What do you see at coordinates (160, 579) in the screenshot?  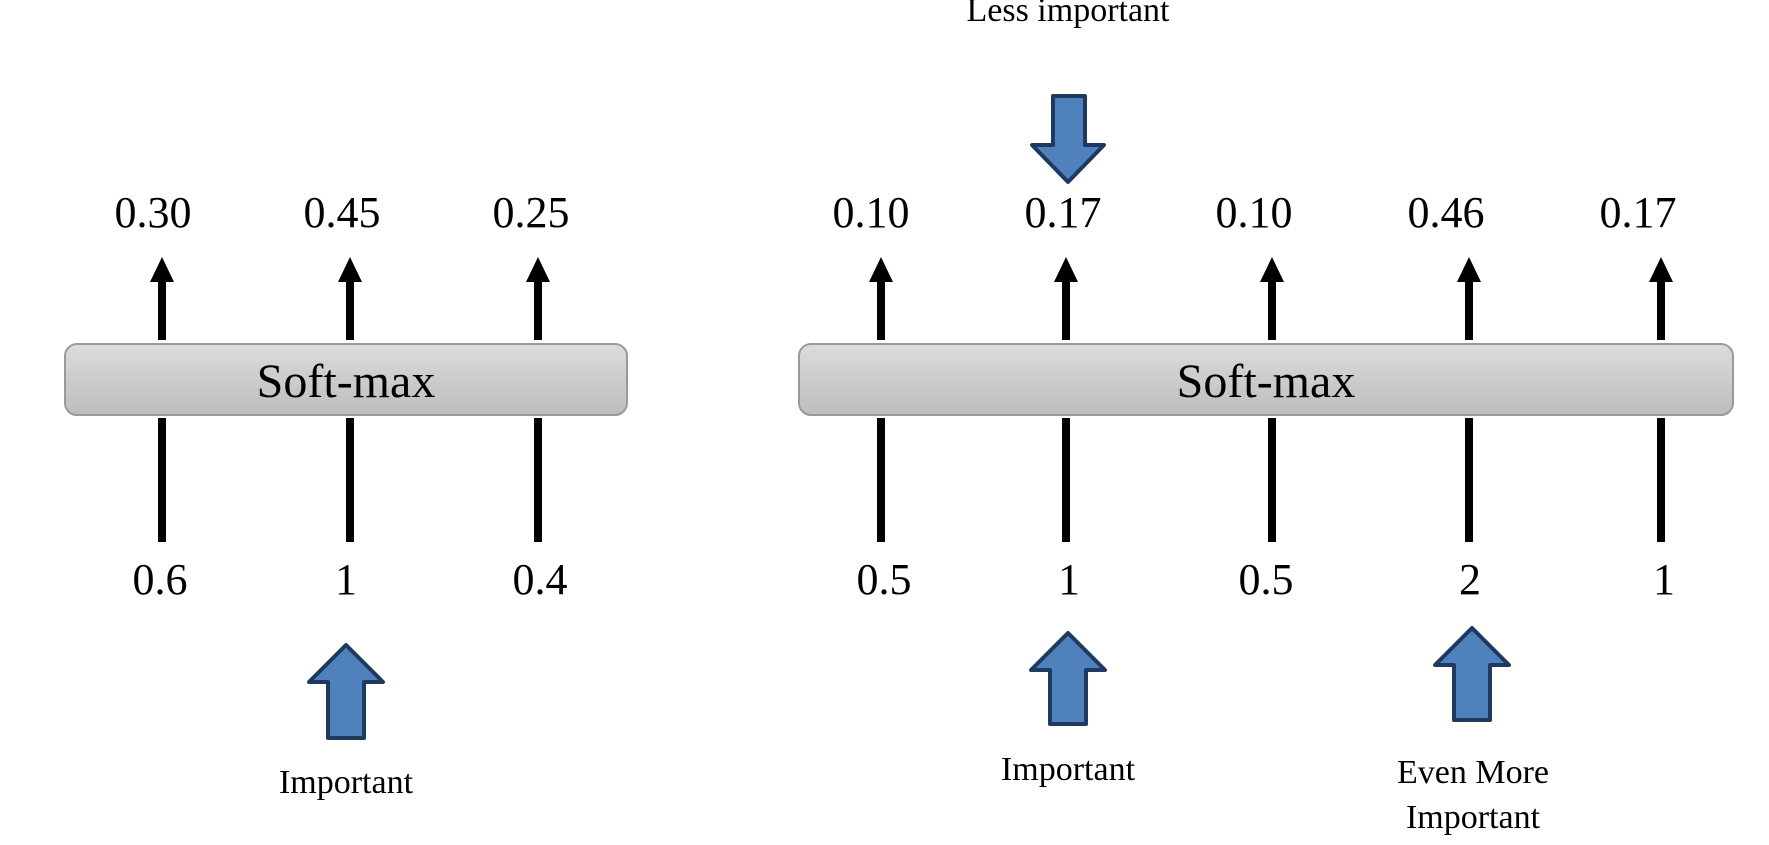 I see `left-input-0: 0.6` at bounding box center [160, 579].